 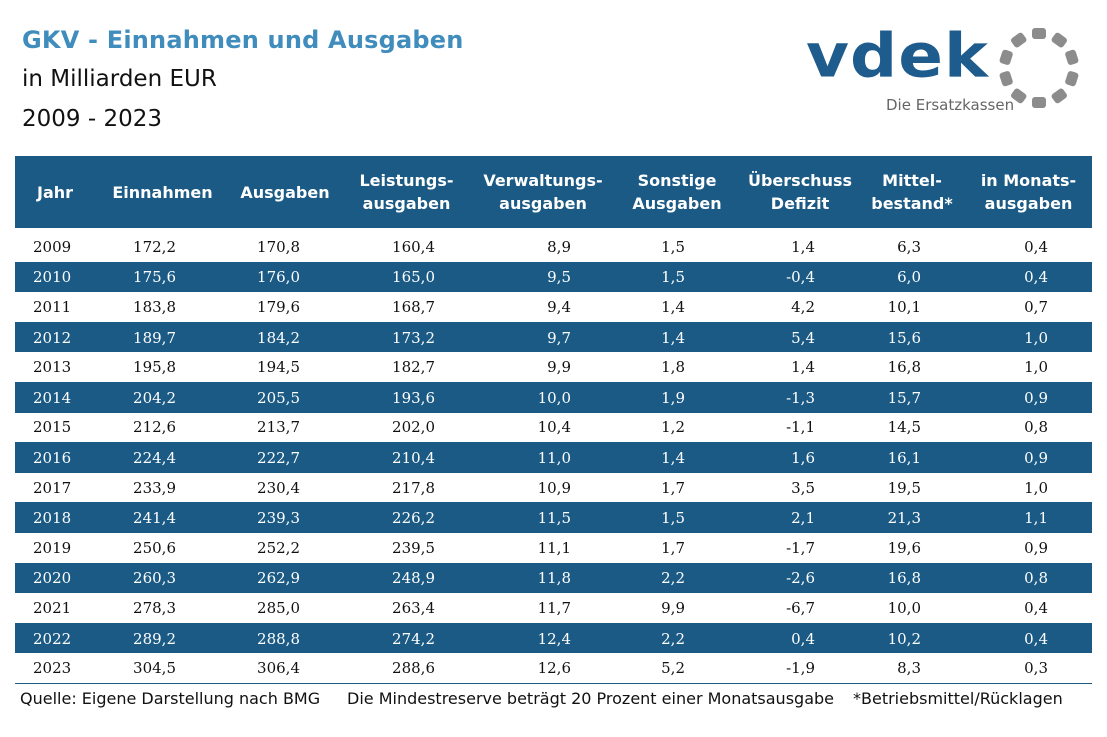 What do you see at coordinates (162, 608) in the screenshot?
I see `value-cell: 278,3` at bounding box center [162, 608].